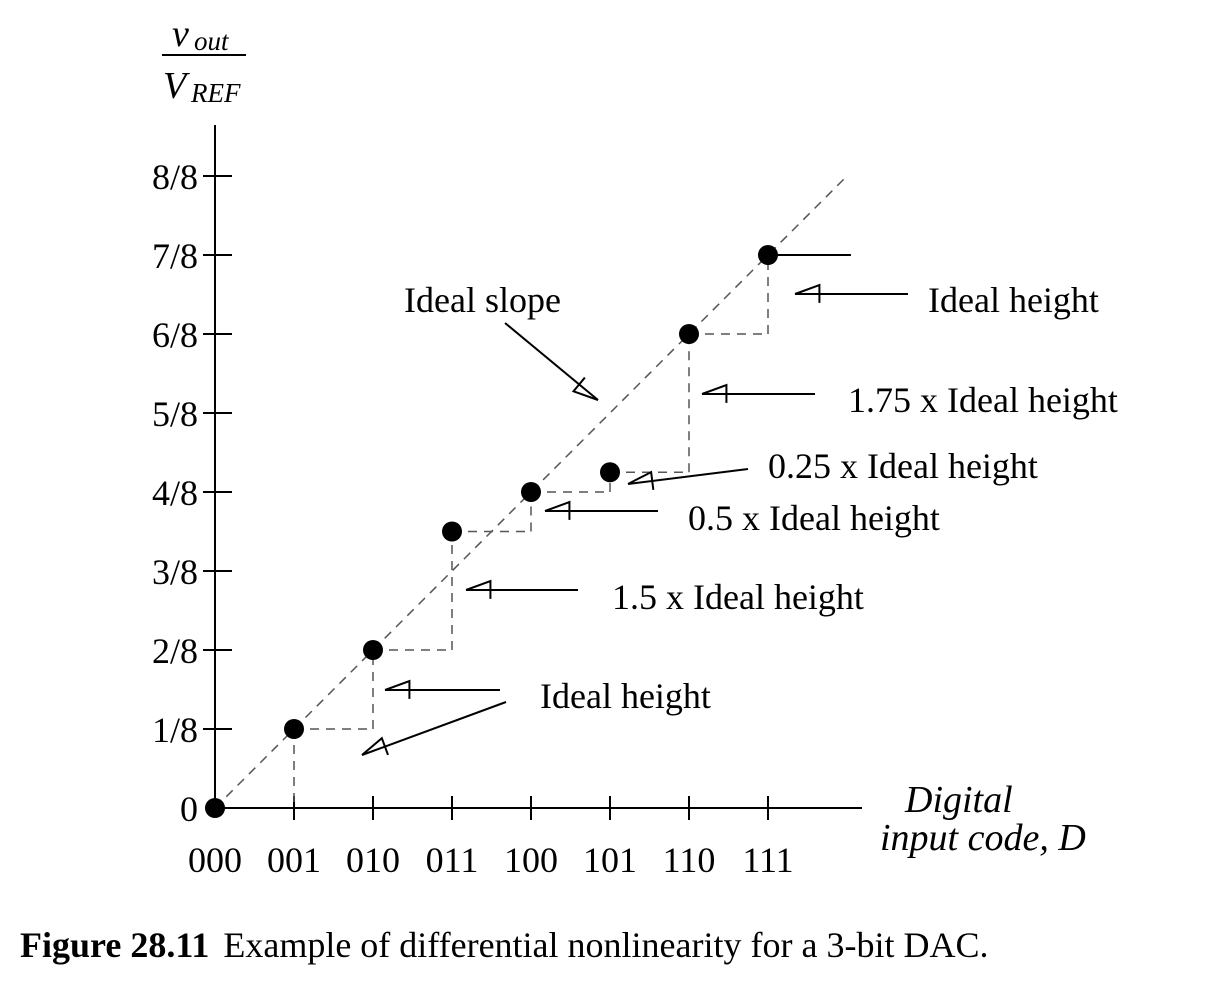 This screenshot has width=1210, height=988. What do you see at coordinates (175, 335) in the screenshot?
I see `y-tick-label: 6/8` at bounding box center [175, 335].